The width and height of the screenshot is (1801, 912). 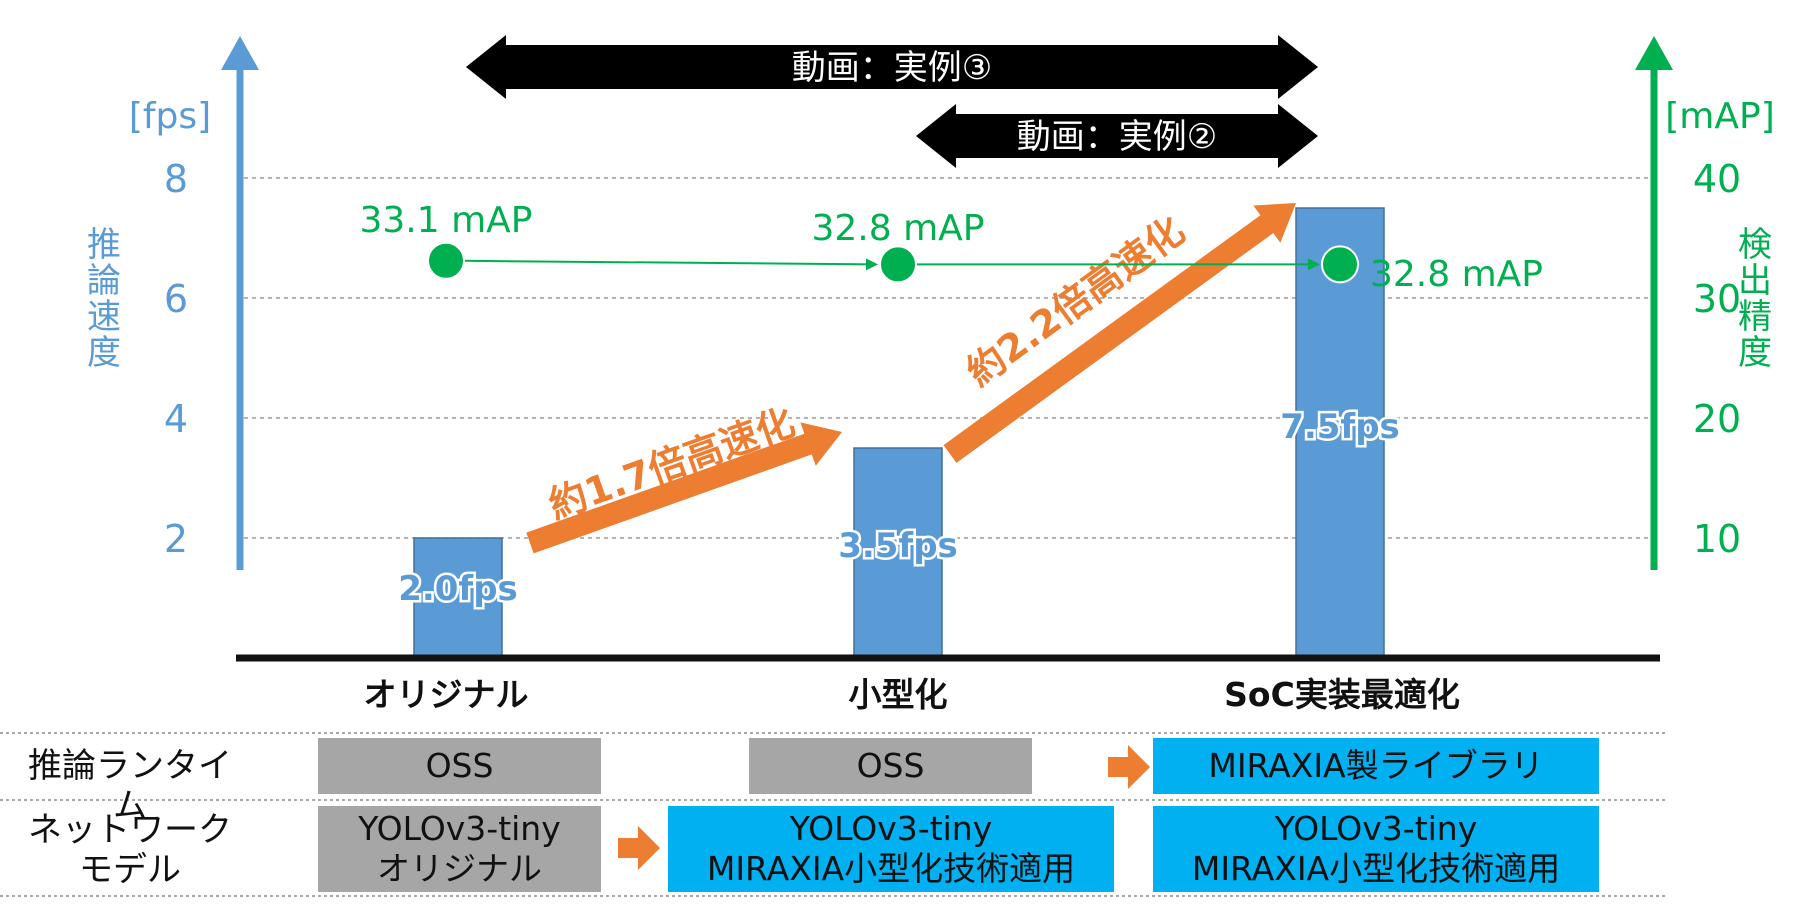 I want to click on category-label: オリジナル, so click(x=446, y=694).